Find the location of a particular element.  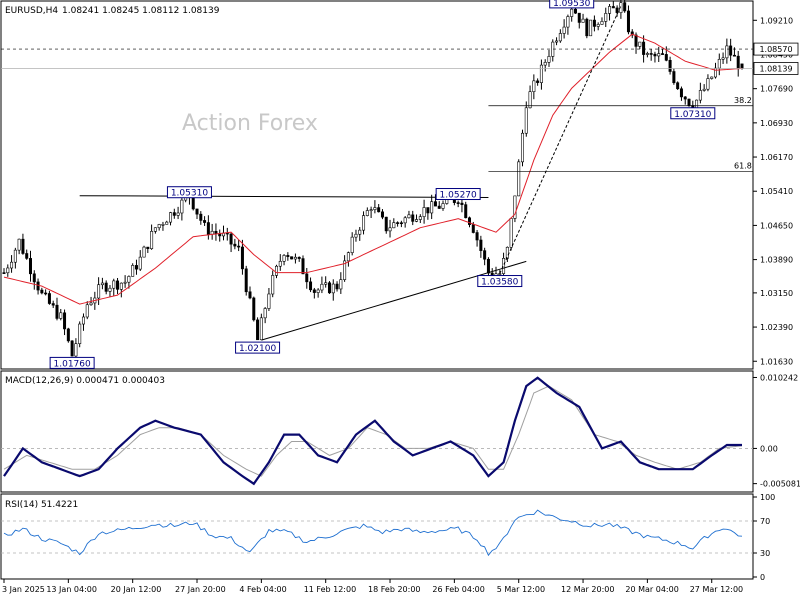

rsi-panel is located at coordinates (377, 536).